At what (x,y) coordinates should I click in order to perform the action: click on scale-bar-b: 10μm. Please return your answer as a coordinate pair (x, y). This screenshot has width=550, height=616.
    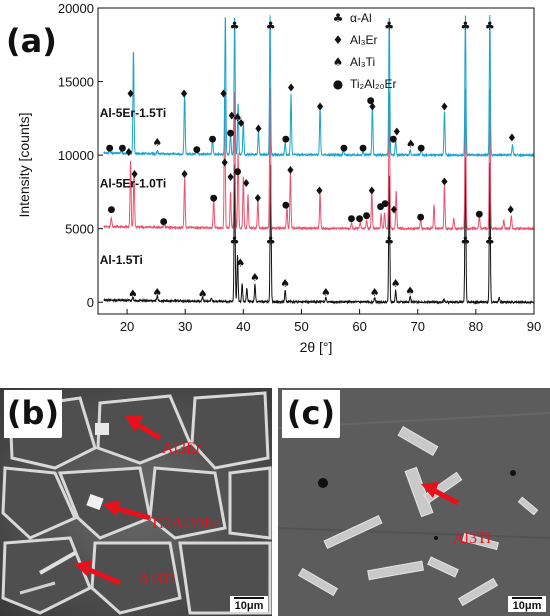
    Looking at the image, I should click on (249, 604).